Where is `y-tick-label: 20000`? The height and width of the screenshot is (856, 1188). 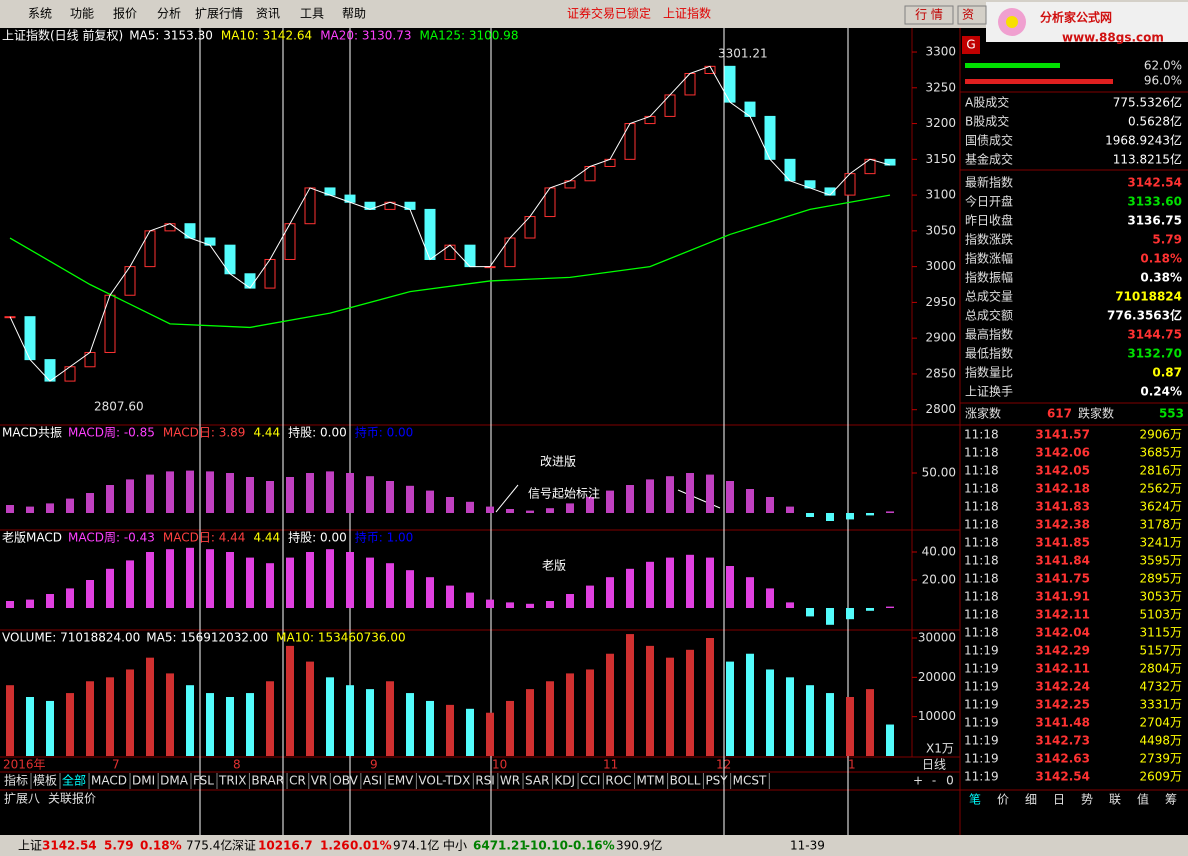
y-tick-label: 20000 is located at coordinates (937, 677).